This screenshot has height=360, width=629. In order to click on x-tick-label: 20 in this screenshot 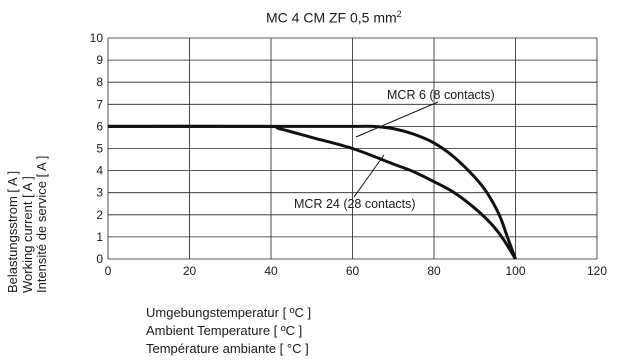, I will do `click(190, 271)`.